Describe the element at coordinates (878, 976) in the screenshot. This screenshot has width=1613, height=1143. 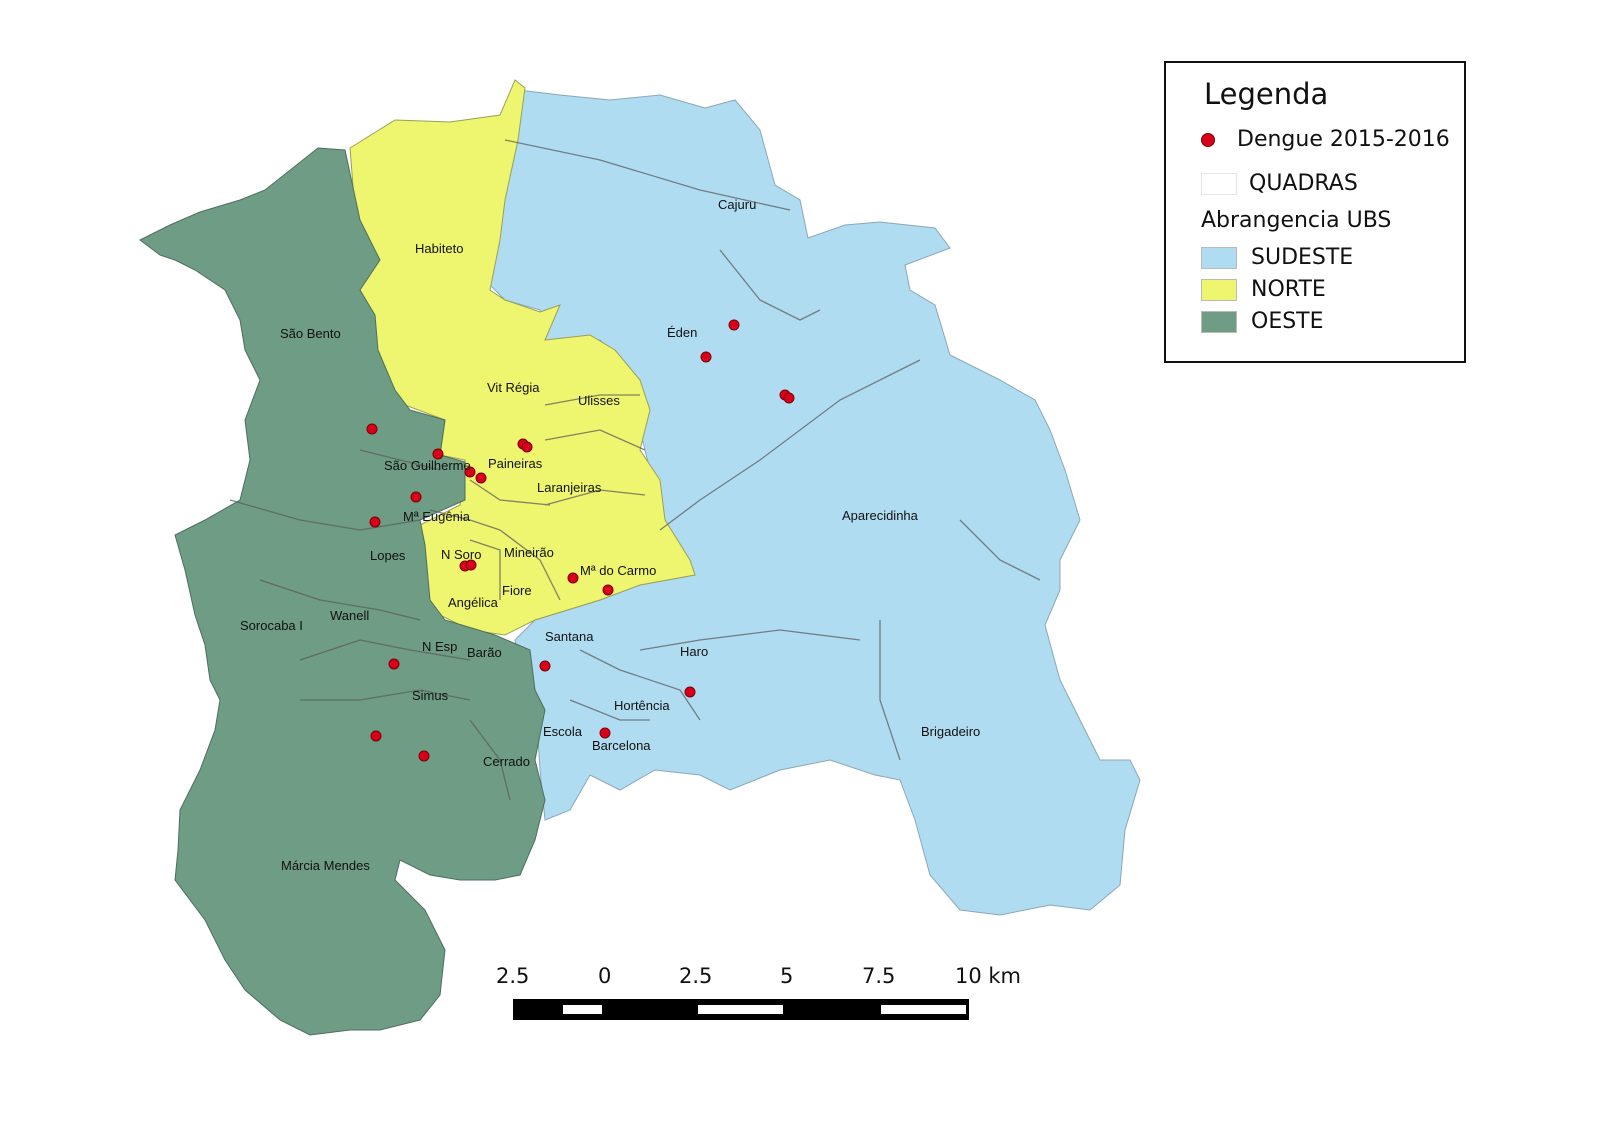
I see `scale-label: 7.5` at that location.